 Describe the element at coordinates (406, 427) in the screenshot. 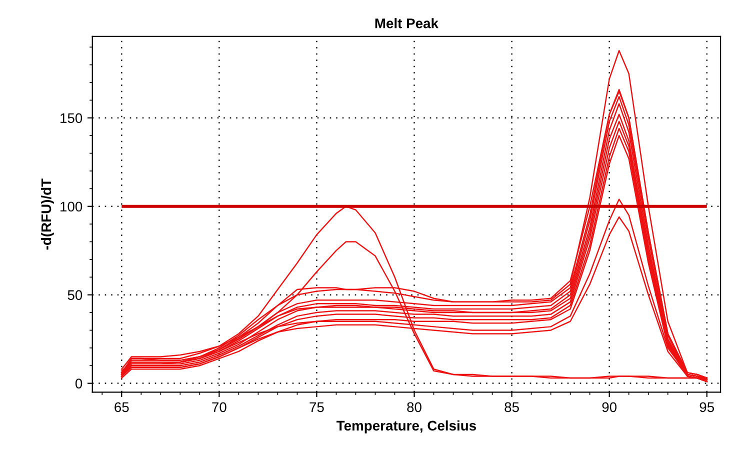

I see `x-axis-title: Temperature, Celsius` at that location.